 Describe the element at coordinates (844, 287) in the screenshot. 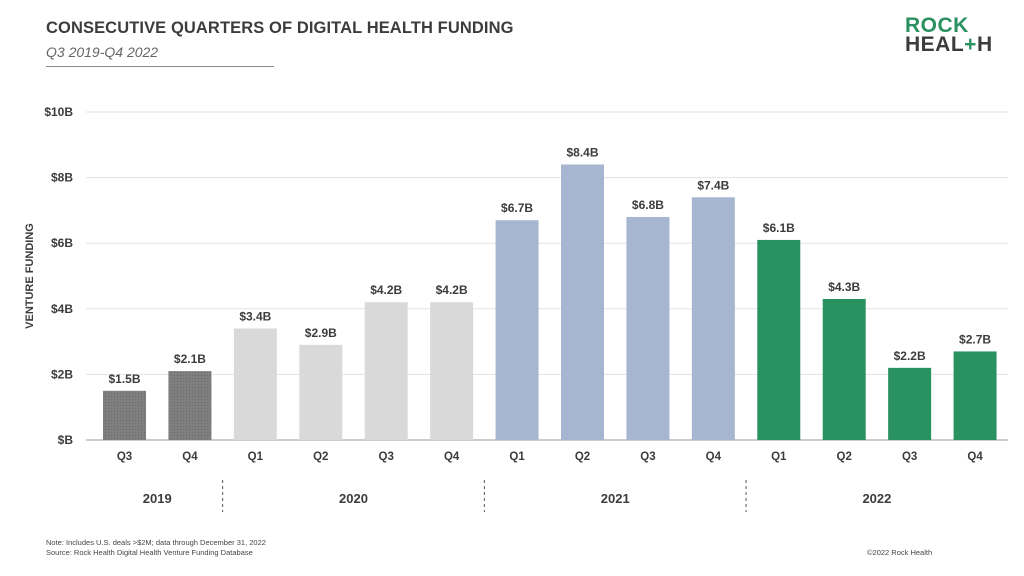

I see `data-label: $4.3B` at that location.